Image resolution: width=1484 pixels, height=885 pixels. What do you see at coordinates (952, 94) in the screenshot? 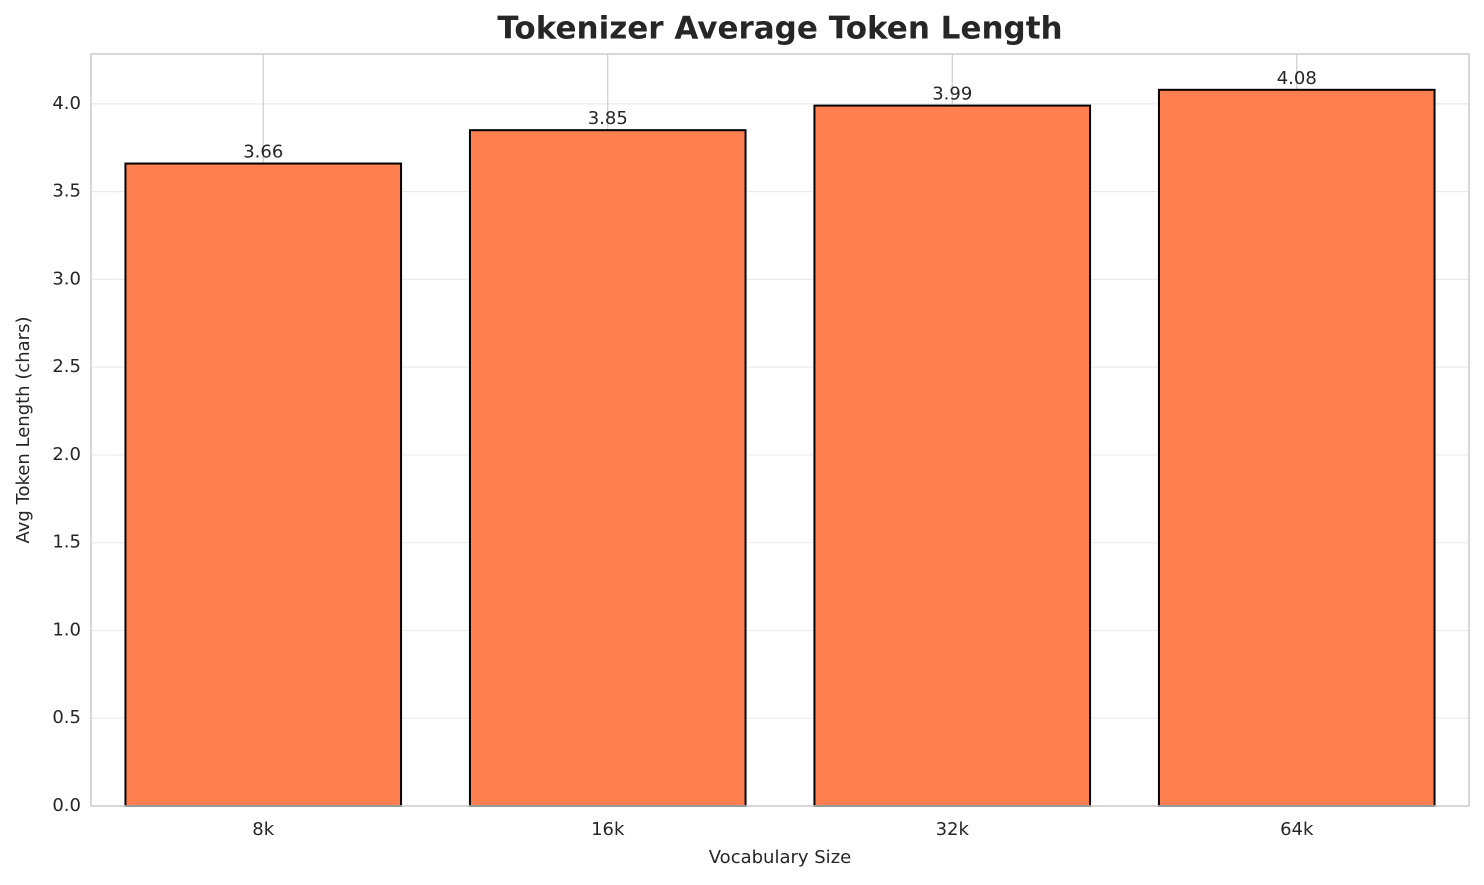
I see `value-label: 3.99` at bounding box center [952, 94].